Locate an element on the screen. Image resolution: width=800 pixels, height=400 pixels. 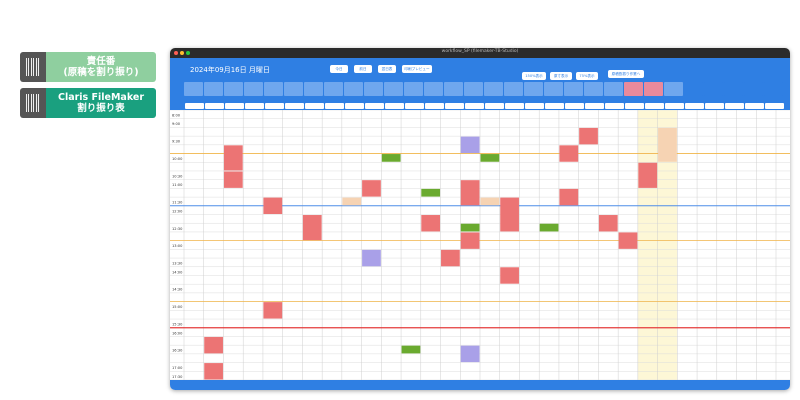
time-label: 13:30 is located at coordinates (177, 264).